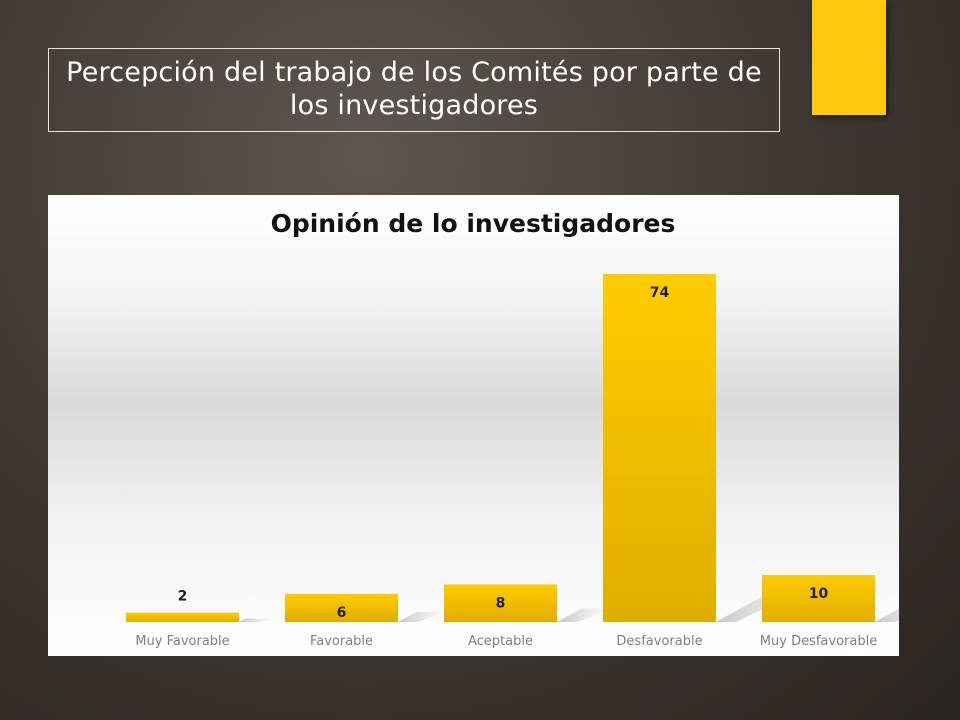 Image resolution: width=960 pixels, height=720 pixels. I want to click on bar-shadow-muy-favorable, so click(257, 620).